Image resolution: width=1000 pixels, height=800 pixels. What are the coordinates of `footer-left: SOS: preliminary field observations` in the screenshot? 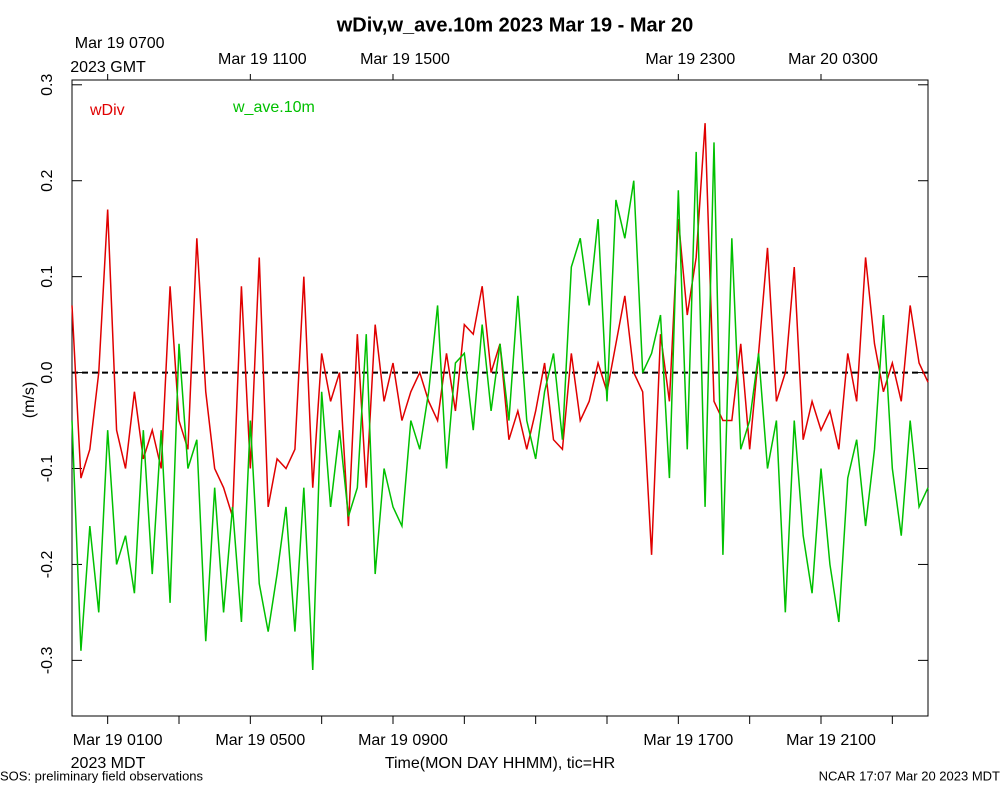 It's located at (102, 775).